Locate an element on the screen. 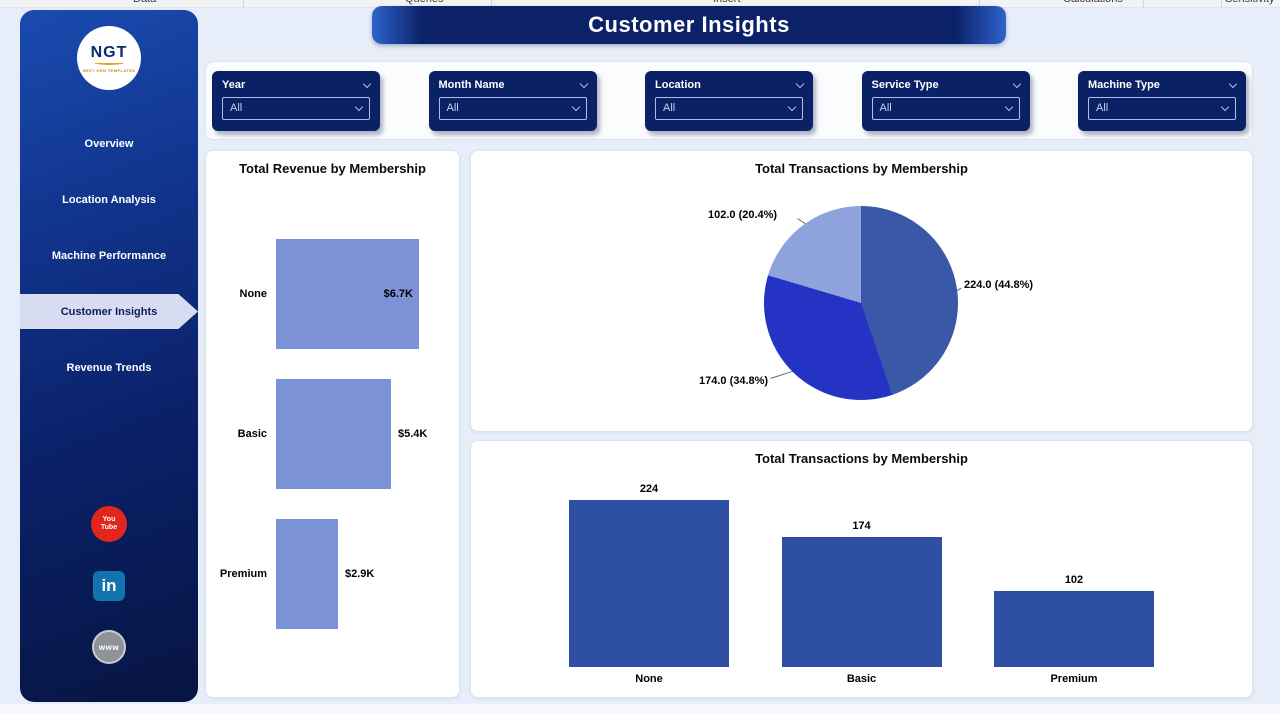 This screenshot has width=1280, height=714. filter-service-type-dropdown: All is located at coordinates (945, 108).